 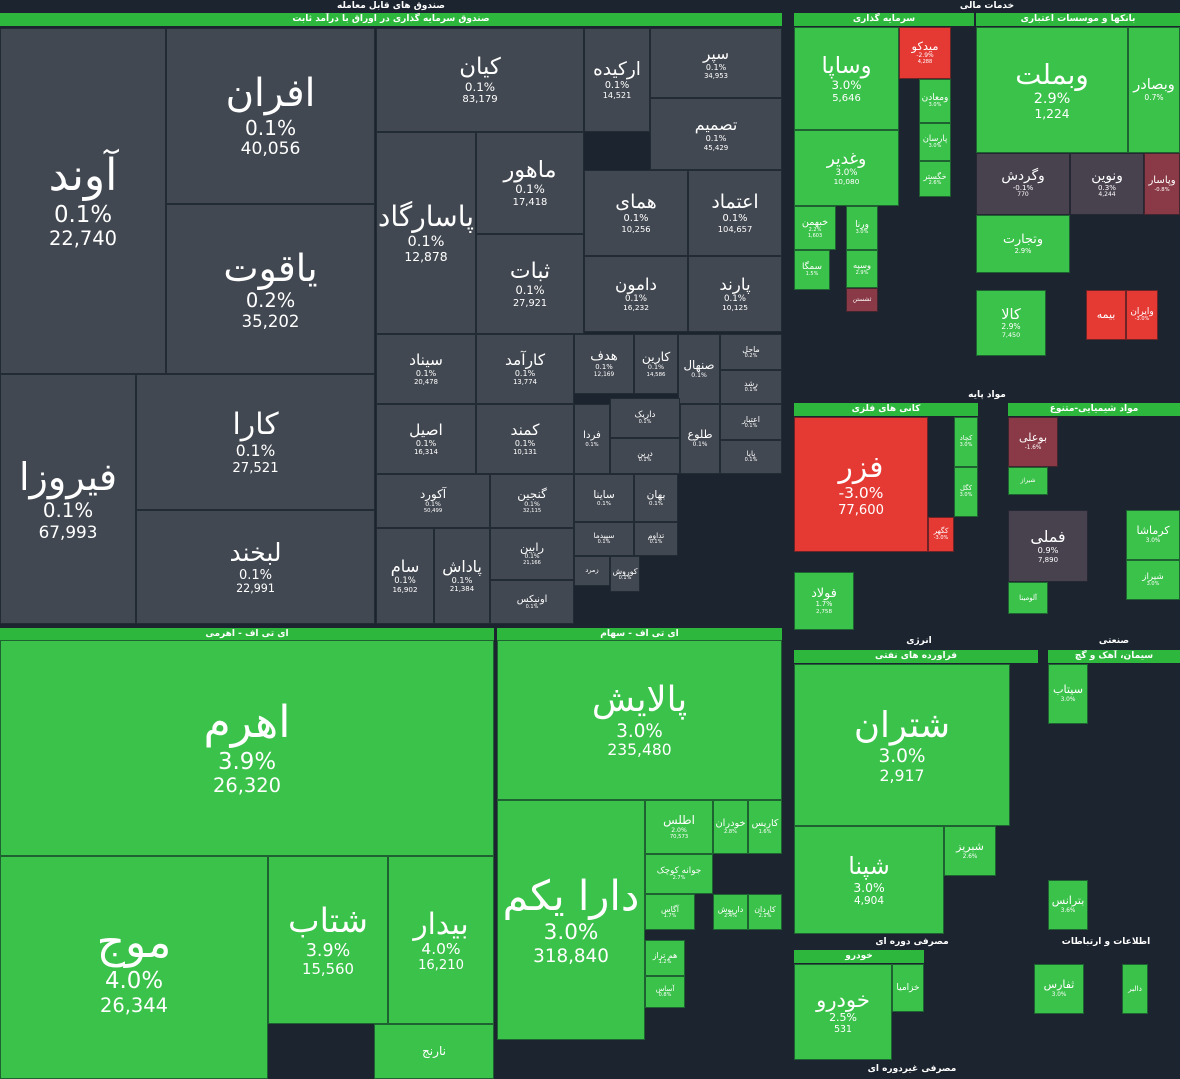 I want to click on treemap-tile: پارند 0.1% 10,125, so click(x=735, y=294).